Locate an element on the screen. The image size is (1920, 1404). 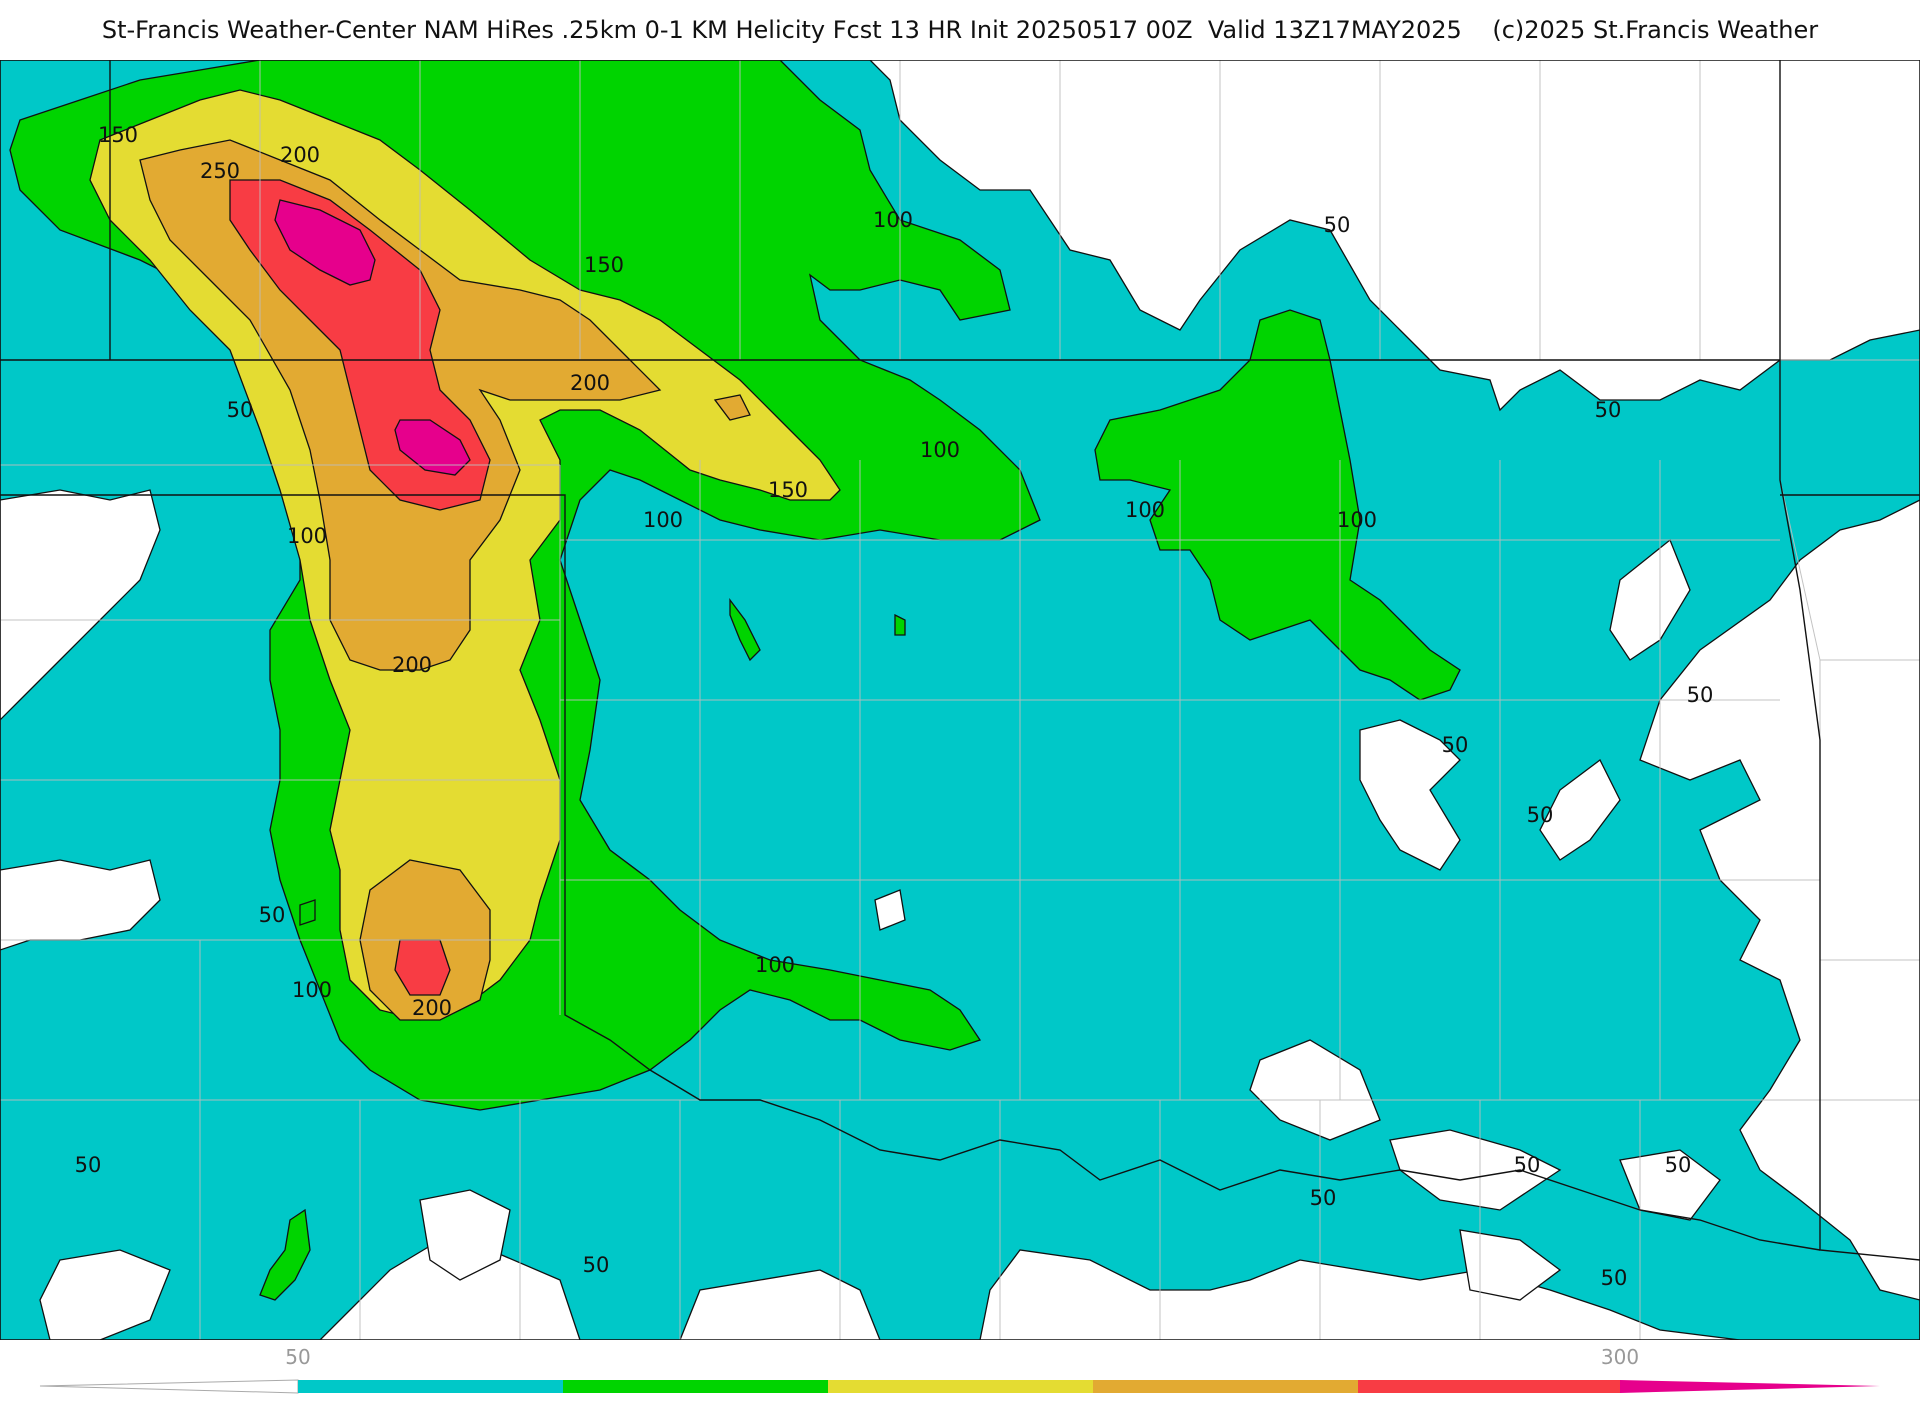
colorbar-tick: 300 is located at coordinates (1620, 1357).